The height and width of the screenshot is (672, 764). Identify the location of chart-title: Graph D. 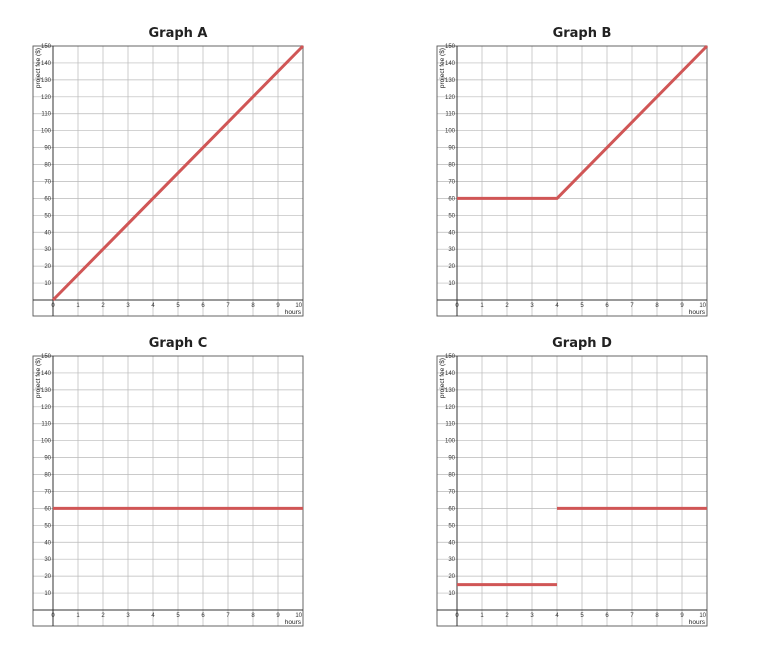
(582, 343).